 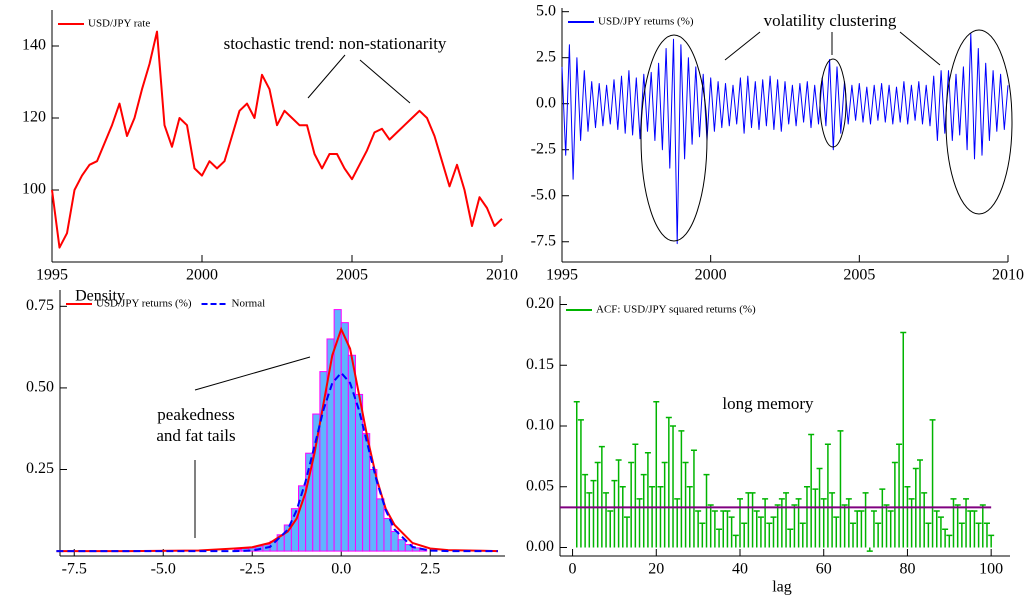 I want to click on x-tick-label: 2.5, so click(x=430, y=569).